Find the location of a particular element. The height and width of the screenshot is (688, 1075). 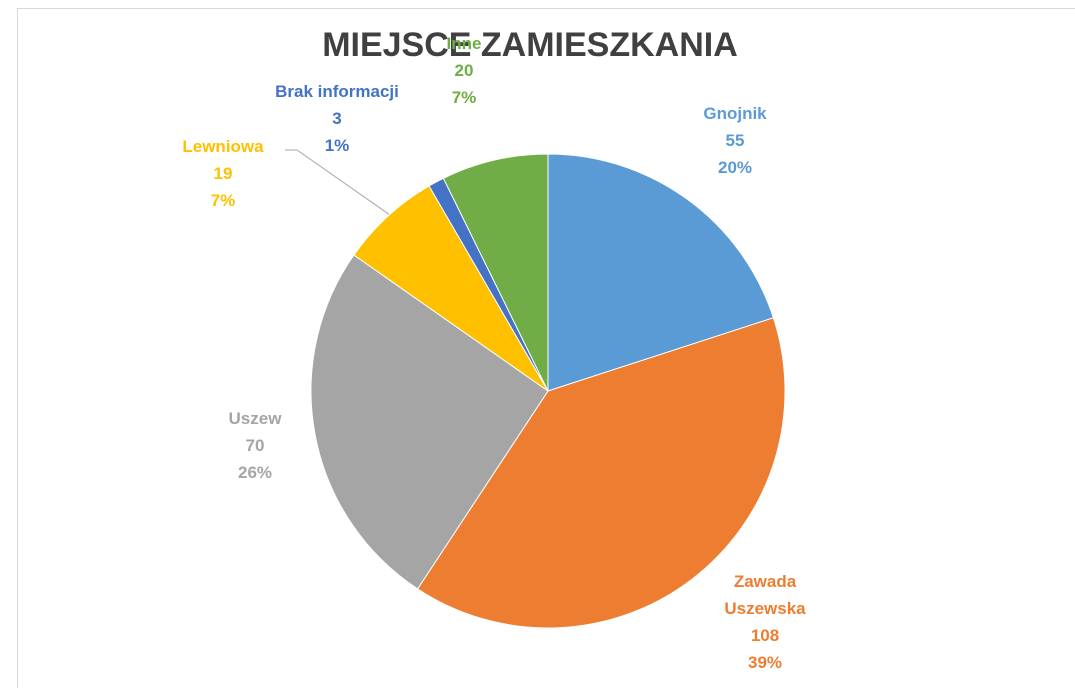

label-name: Gnojnik is located at coordinates (735, 113).